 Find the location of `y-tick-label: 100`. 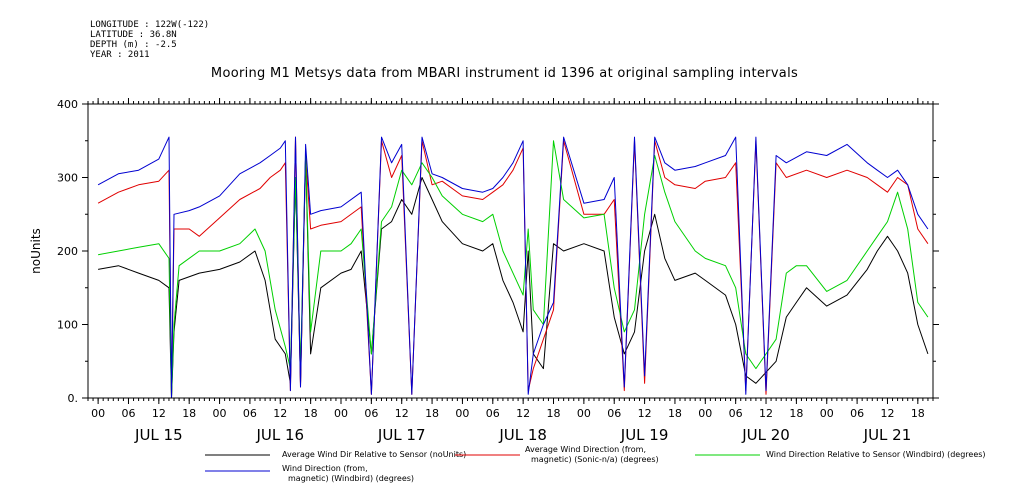

y-tick-label: 100 is located at coordinates (67, 325).